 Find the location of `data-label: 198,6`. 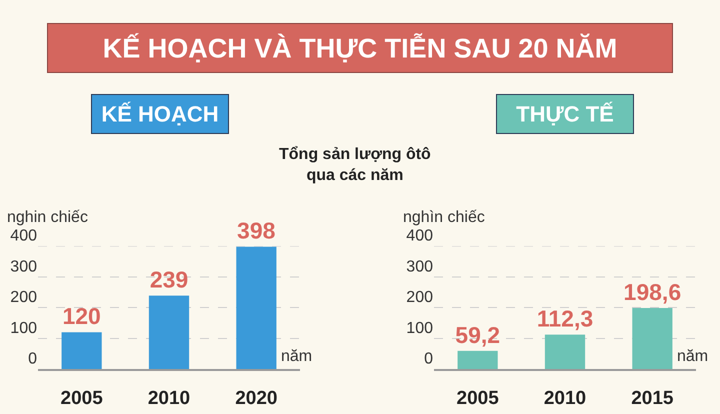

data-label: 198,6 is located at coordinates (653, 292).